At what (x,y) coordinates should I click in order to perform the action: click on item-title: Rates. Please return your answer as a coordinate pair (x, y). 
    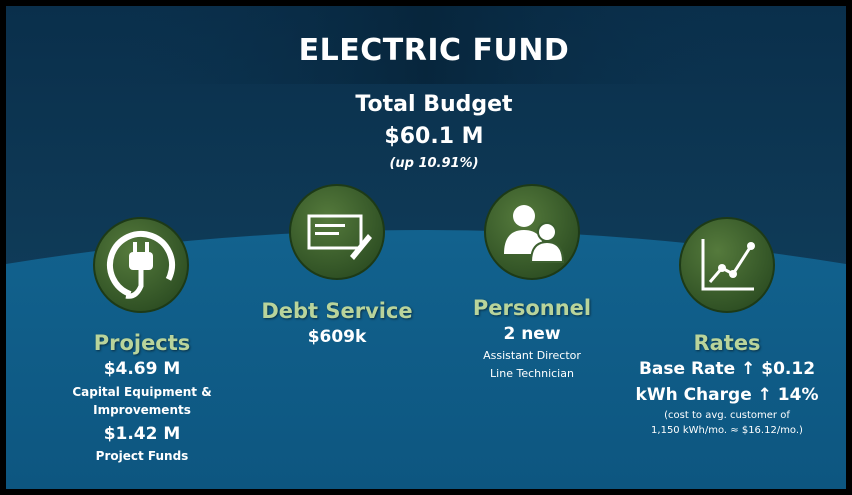
    Looking at the image, I should click on (727, 343).